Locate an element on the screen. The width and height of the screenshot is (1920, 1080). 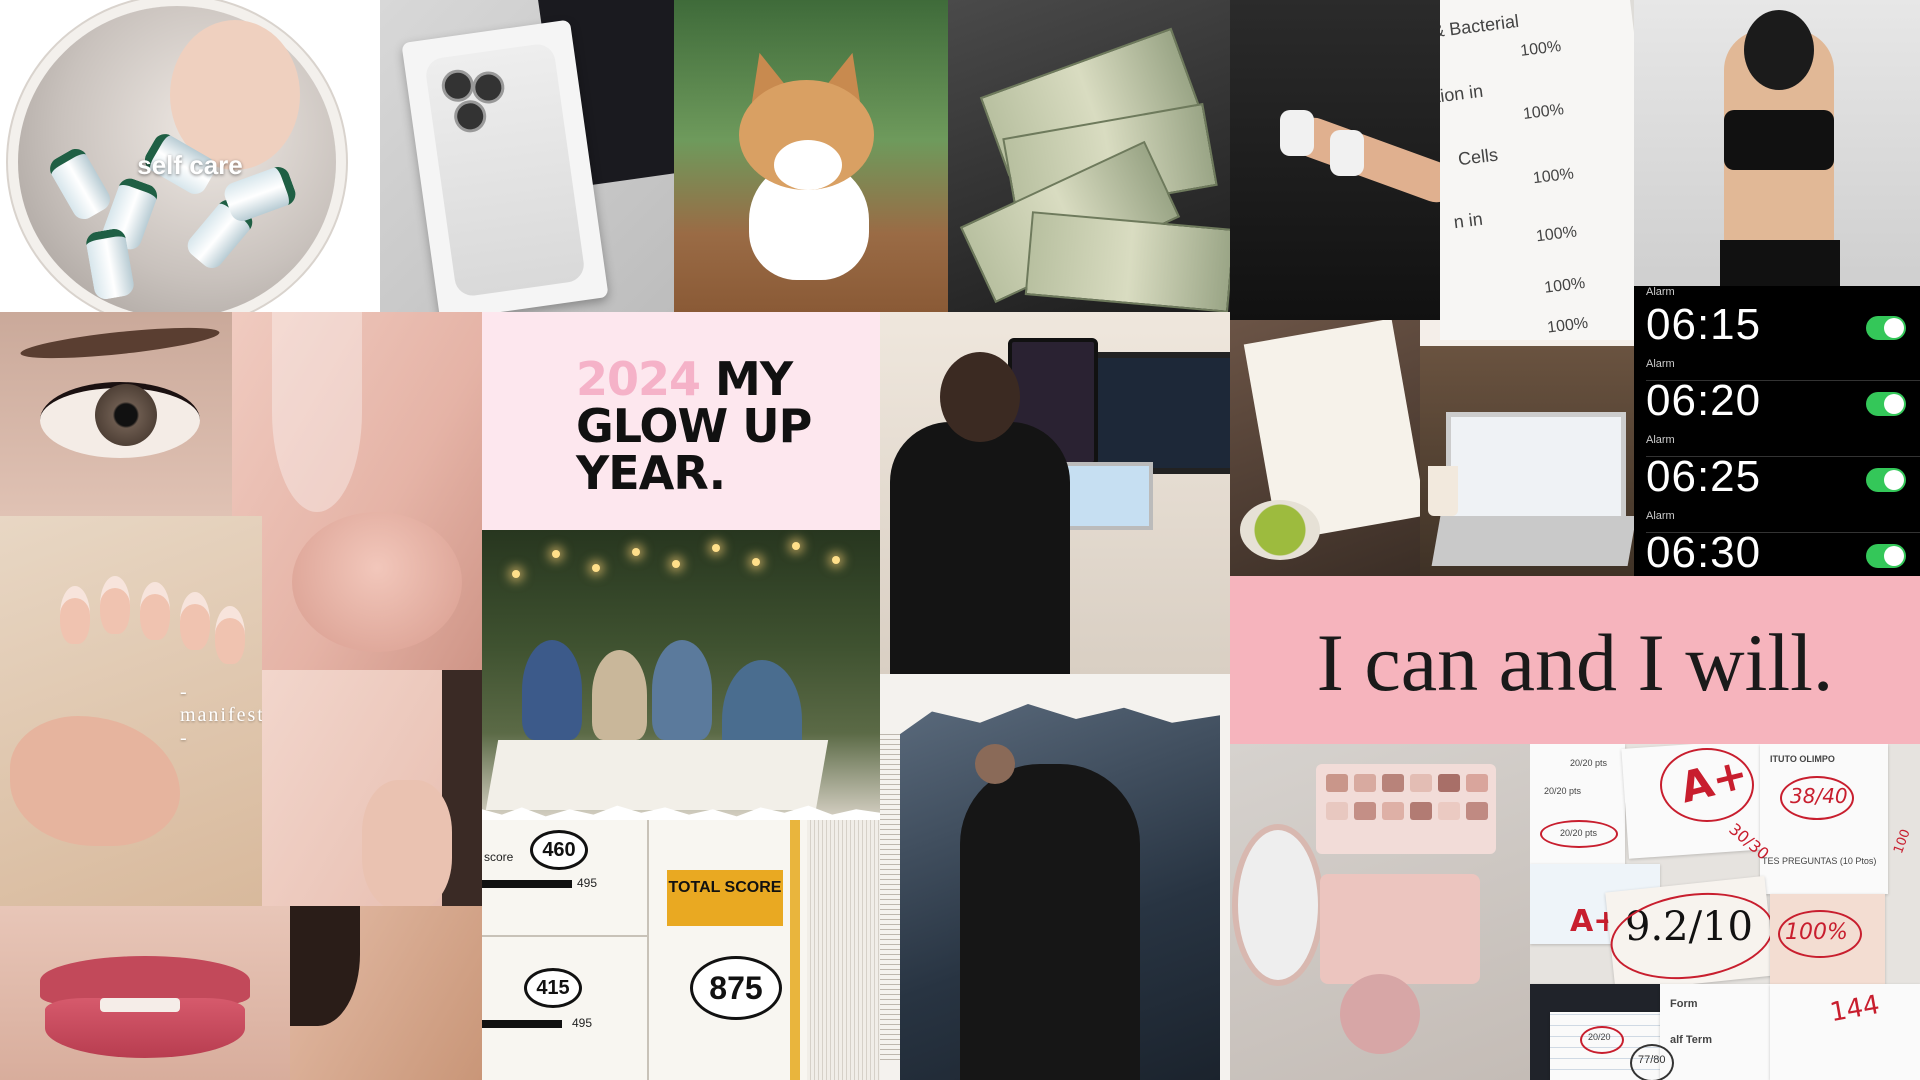
alarm-row: 06:25 Alarm is located at coordinates (1781, 487).